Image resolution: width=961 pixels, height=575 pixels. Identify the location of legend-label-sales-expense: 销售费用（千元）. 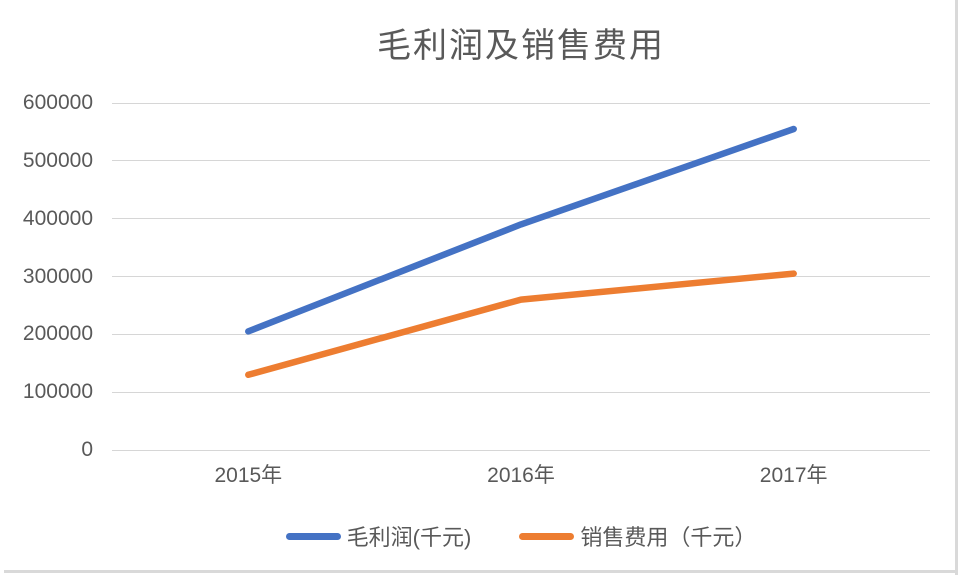
(668, 537).